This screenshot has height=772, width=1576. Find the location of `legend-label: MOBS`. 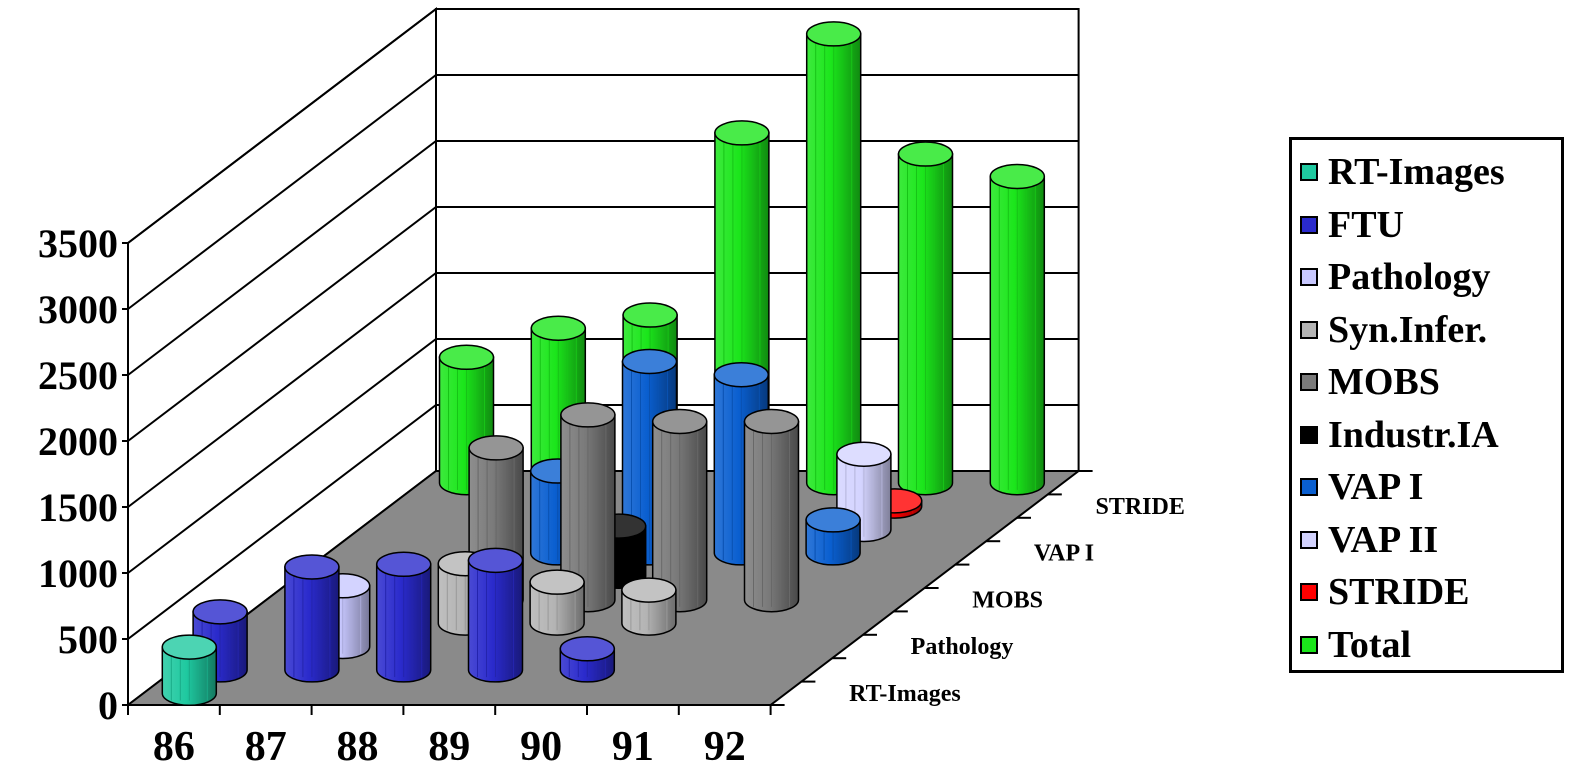

legend-label: MOBS is located at coordinates (1384, 382).